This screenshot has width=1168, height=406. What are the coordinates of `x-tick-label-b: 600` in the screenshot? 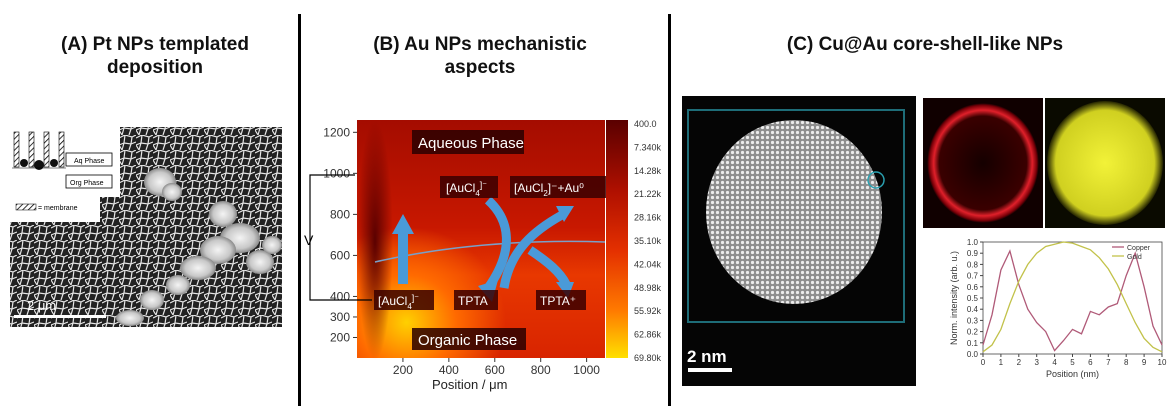 It's located at (495, 370).